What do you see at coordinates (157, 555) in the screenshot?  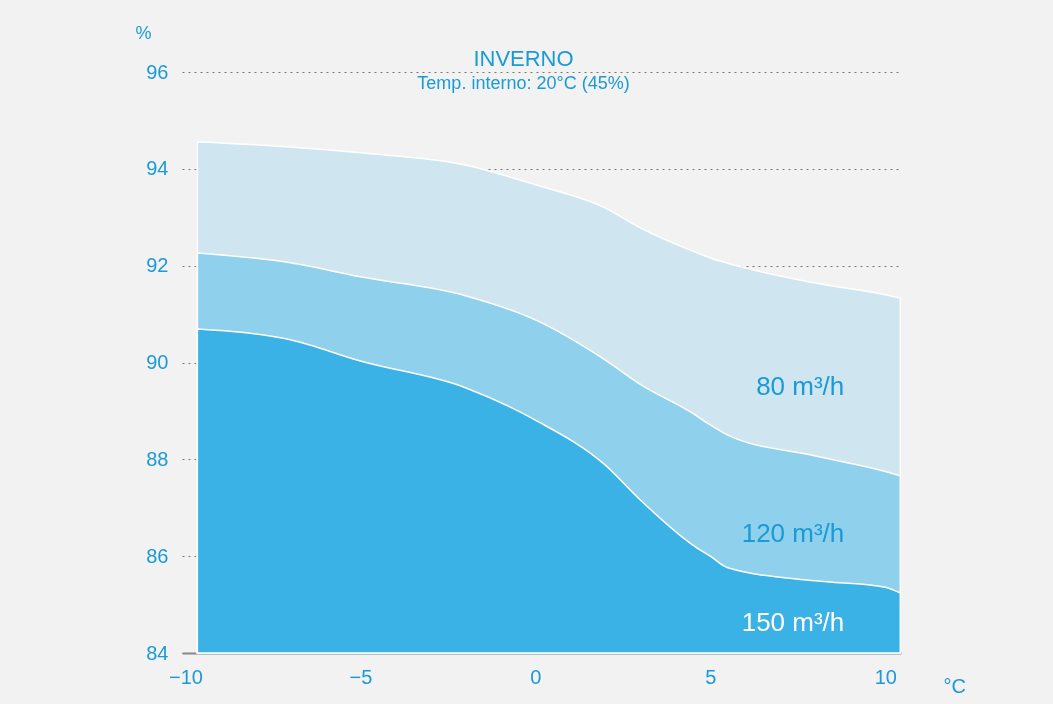 I see `y-tick-label: 86` at bounding box center [157, 555].